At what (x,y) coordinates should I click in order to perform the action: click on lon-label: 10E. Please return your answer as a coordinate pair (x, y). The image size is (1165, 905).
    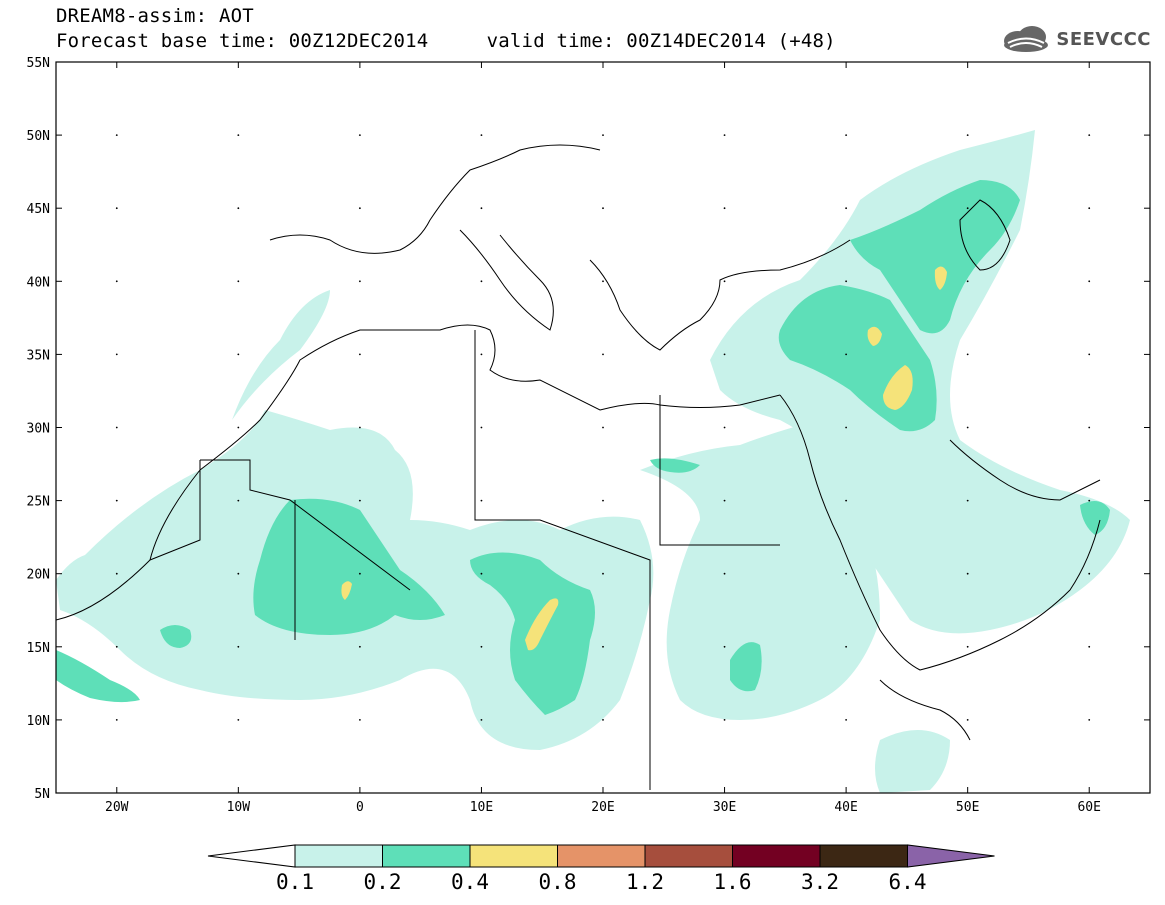
    Looking at the image, I should click on (481, 807).